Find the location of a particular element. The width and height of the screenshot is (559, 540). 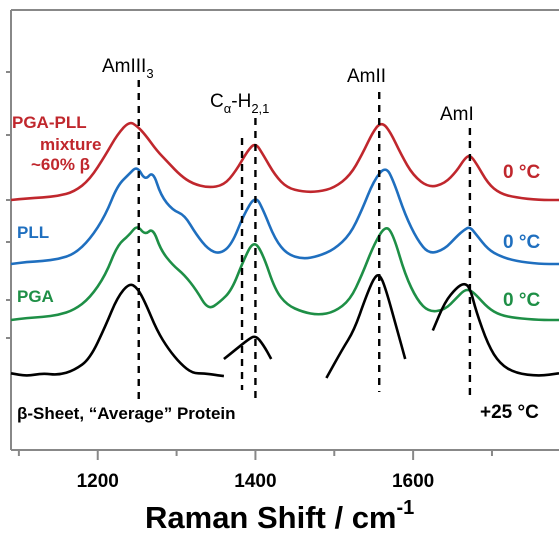

x-axis-ticks: 1200 1400 1600 is located at coordinates (255, 471).